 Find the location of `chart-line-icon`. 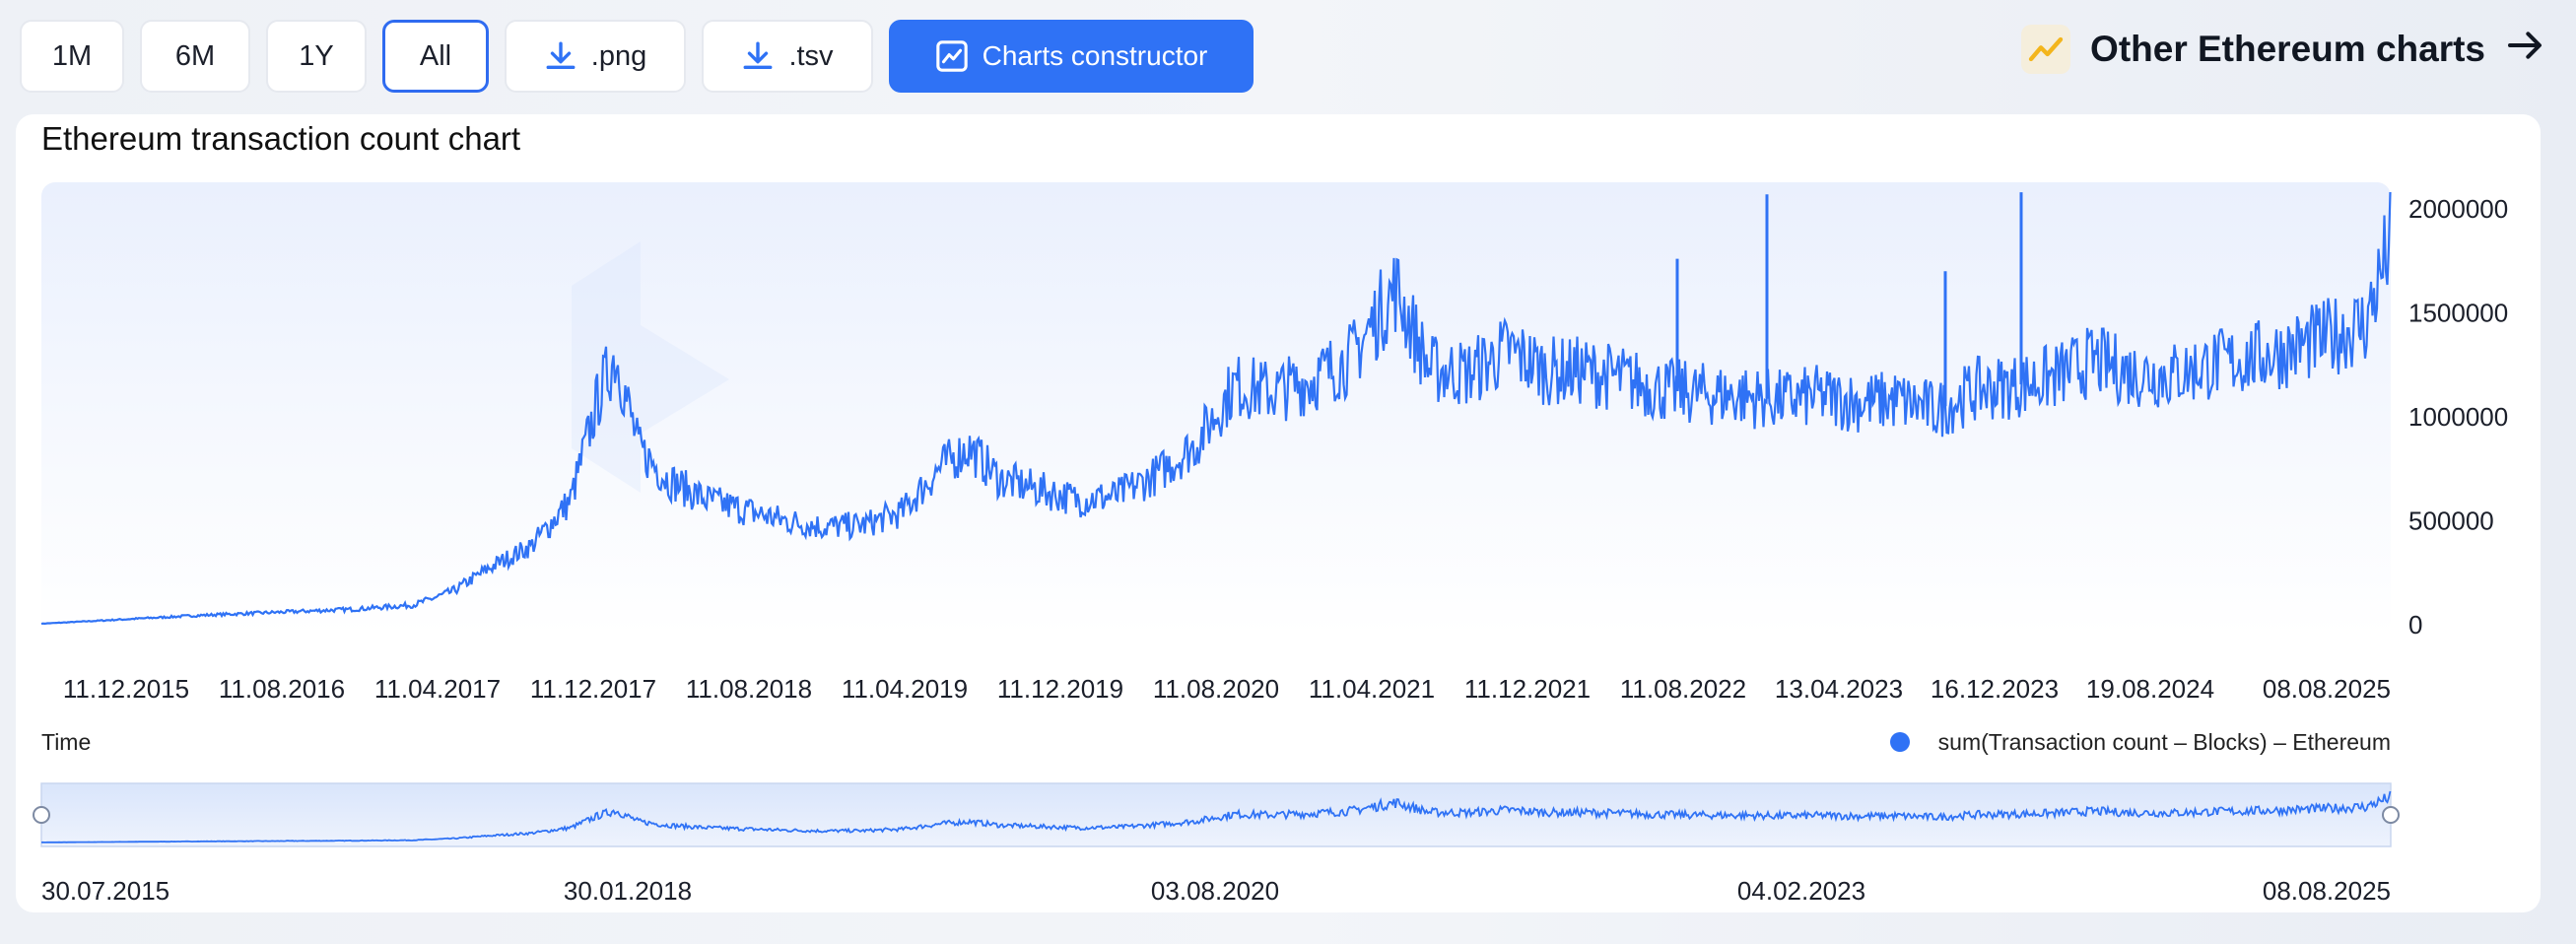

chart-line-icon is located at coordinates (952, 56).